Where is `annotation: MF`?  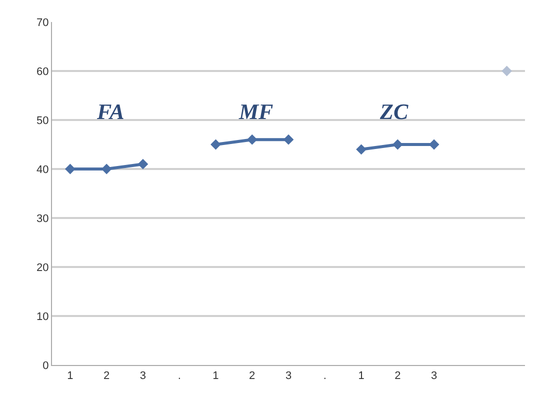
annotation: MF is located at coordinates (256, 111).